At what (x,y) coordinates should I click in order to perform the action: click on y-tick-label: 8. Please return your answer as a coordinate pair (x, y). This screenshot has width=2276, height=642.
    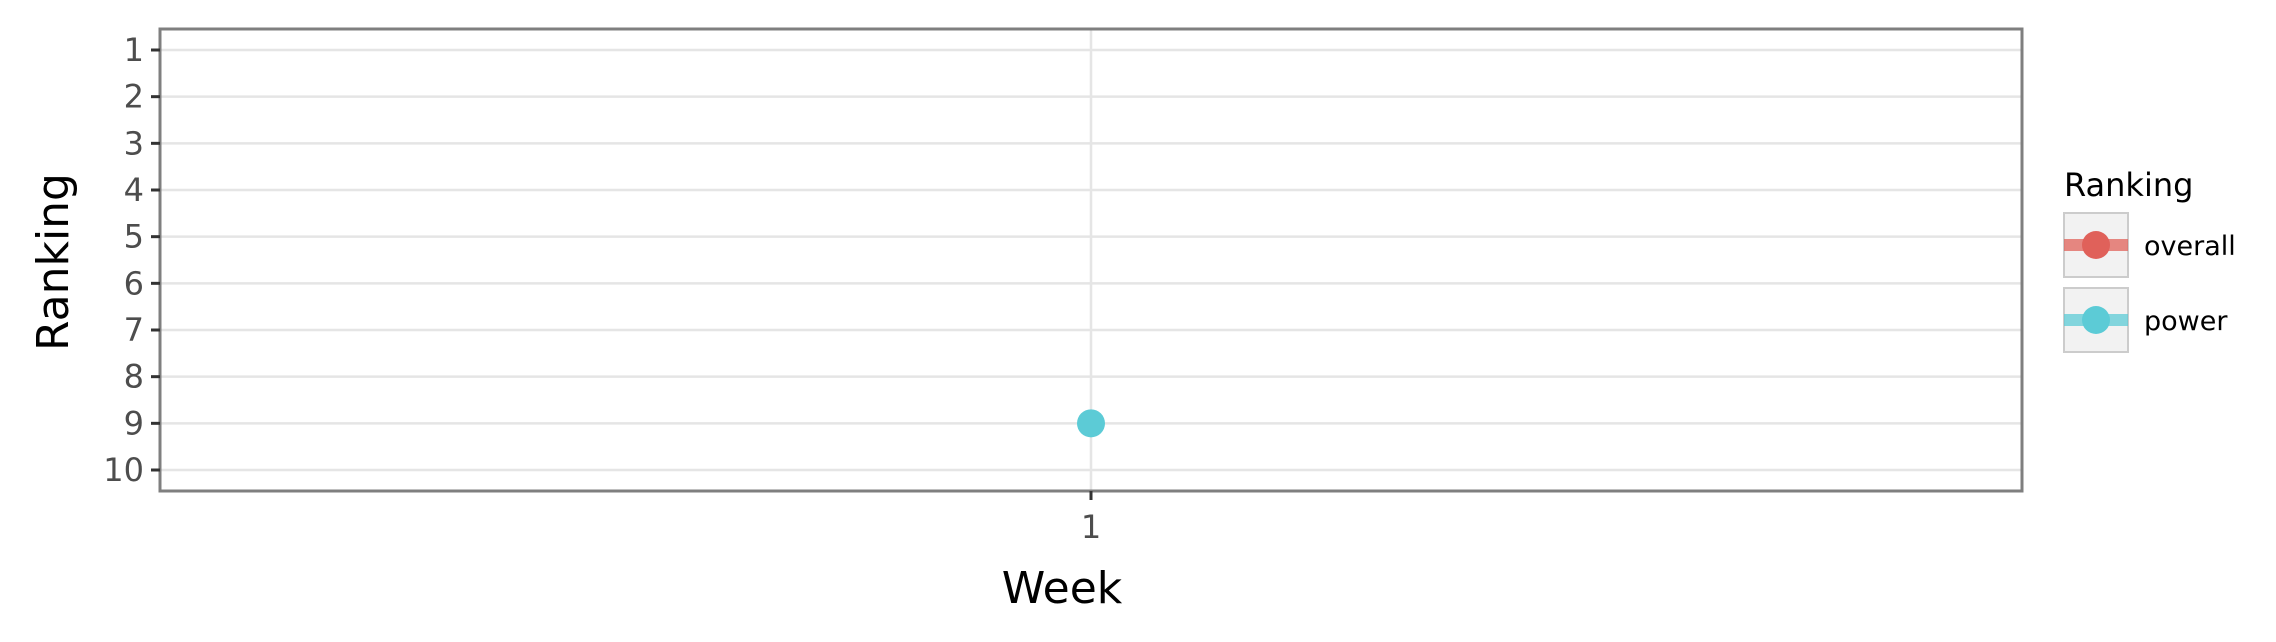
    Looking at the image, I should click on (134, 377).